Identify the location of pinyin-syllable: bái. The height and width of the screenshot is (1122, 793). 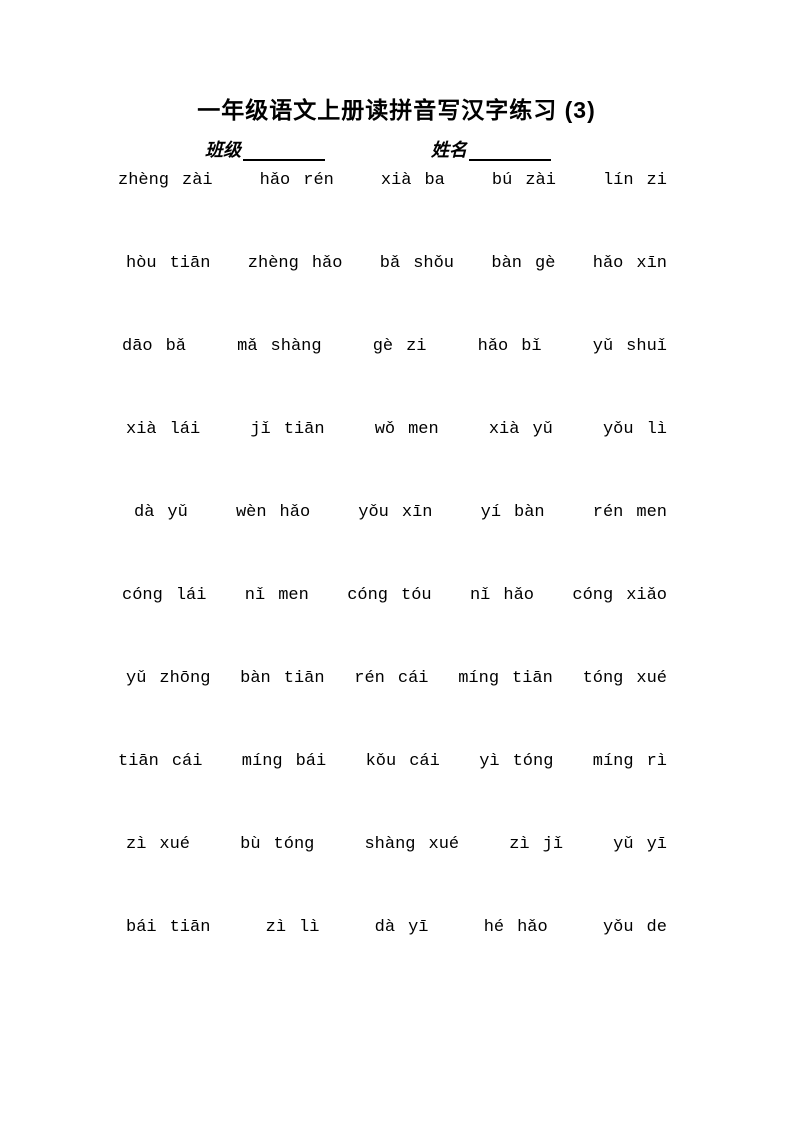
(141, 927).